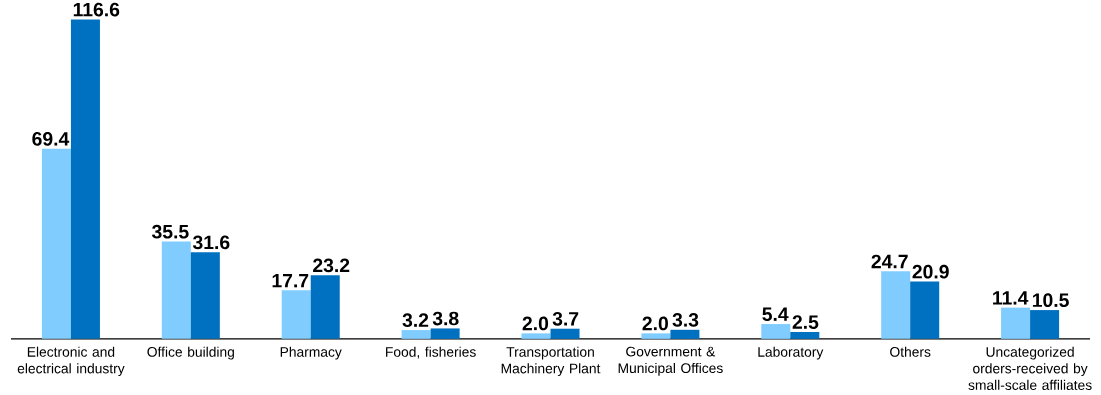 The image size is (1101, 395). Describe the element at coordinates (431, 352) in the screenshot. I see `x-tick-label: Food, fisheries` at that location.